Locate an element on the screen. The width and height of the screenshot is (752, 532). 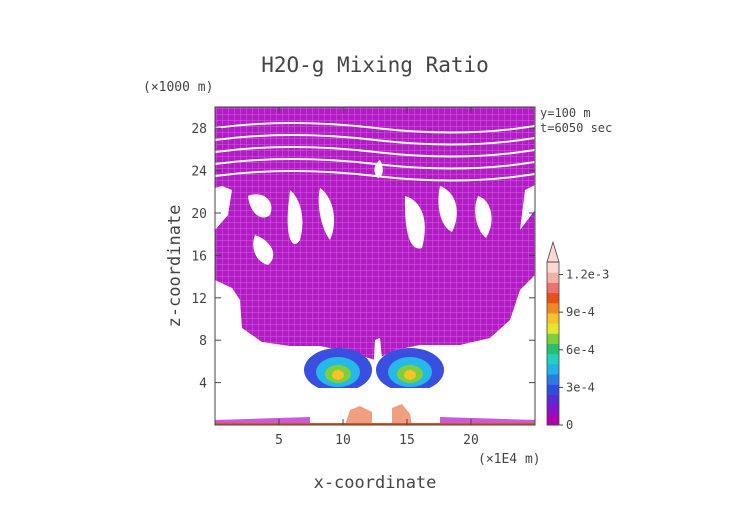
x-axis-label: x-coordinate is located at coordinates (375, 483).